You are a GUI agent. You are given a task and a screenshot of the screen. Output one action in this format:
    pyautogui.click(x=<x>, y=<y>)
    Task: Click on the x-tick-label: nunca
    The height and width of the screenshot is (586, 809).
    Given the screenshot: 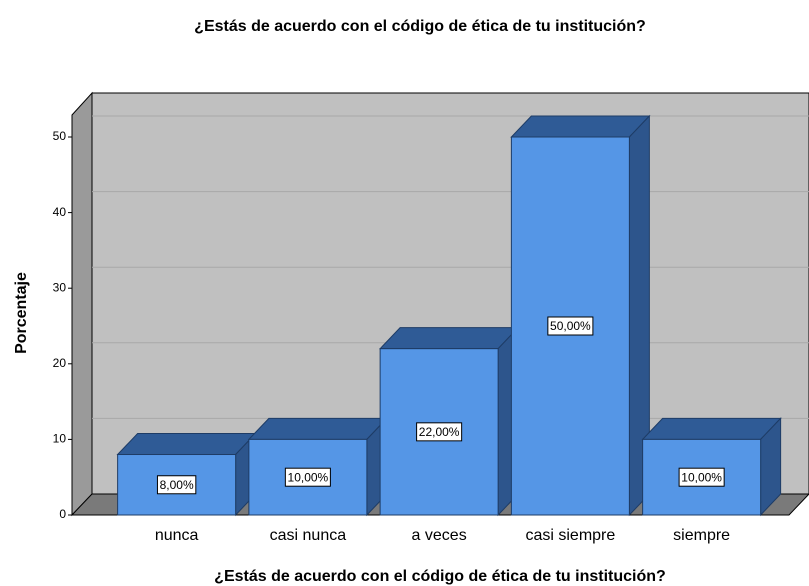 What is the action you would take?
    pyautogui.click(x=177, y=535)
    